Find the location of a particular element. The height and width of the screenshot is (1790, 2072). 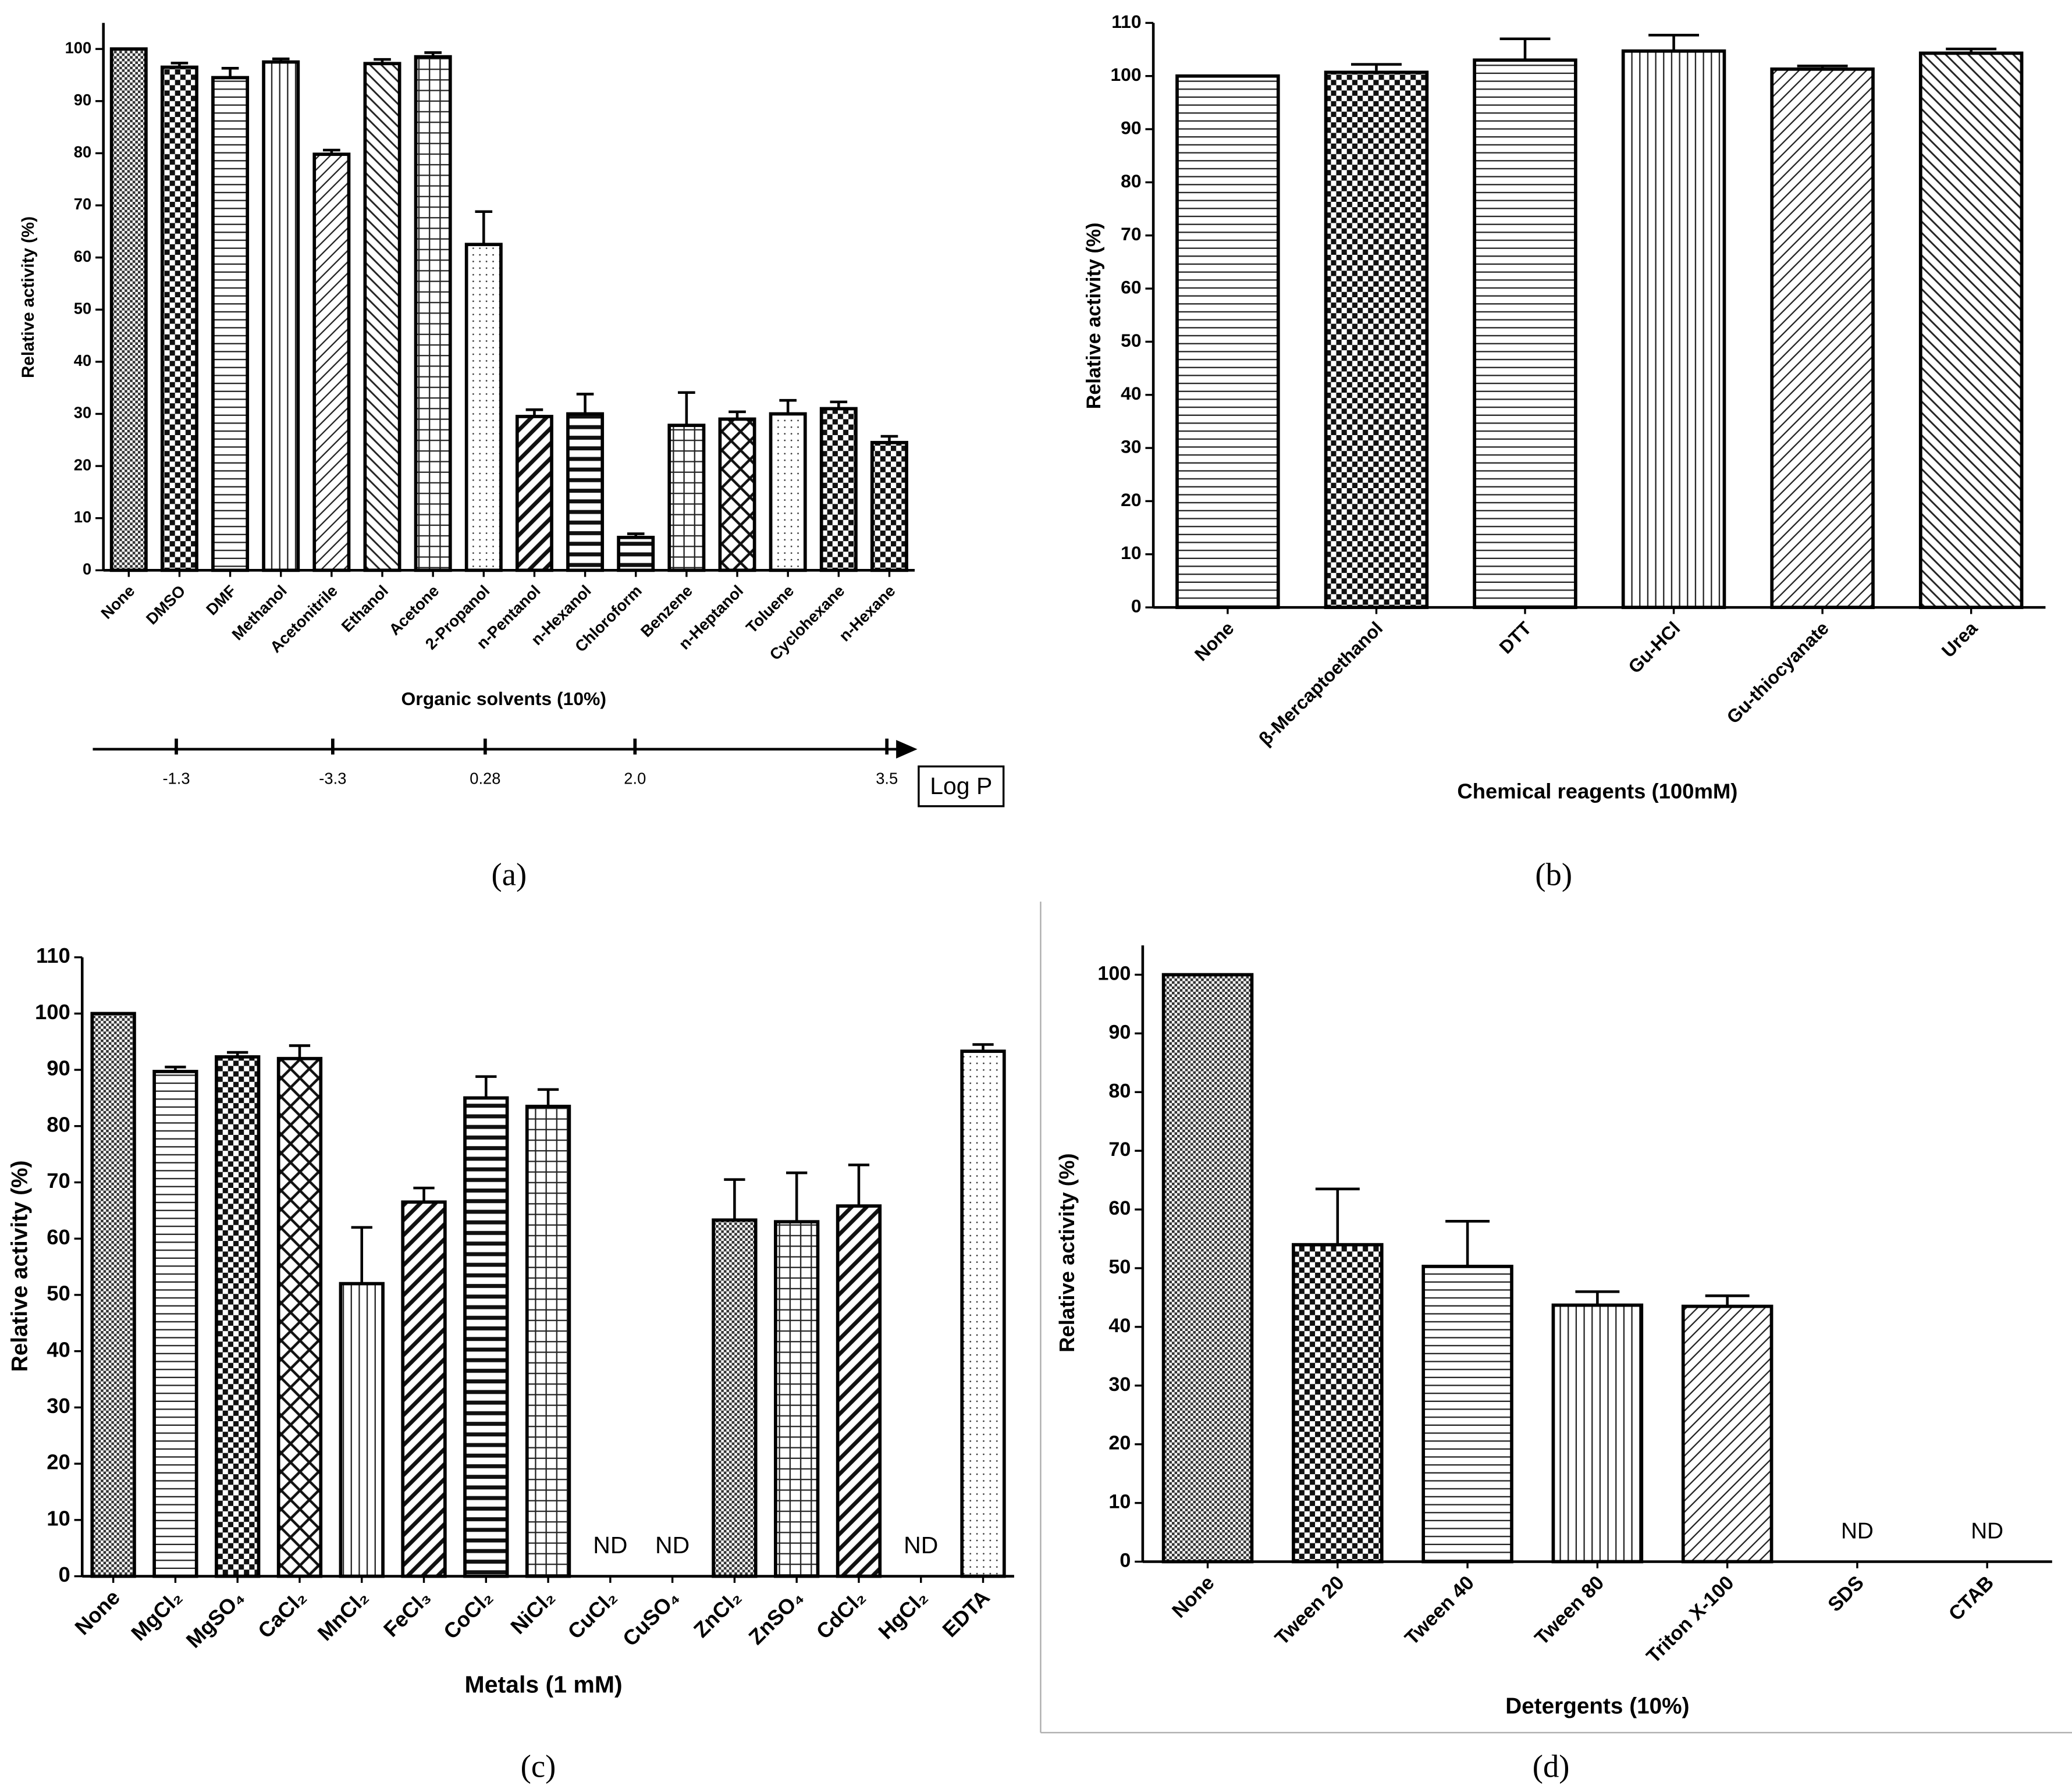

x-tick-label: ZnCl₂ is located at coordinates (717, 1613).